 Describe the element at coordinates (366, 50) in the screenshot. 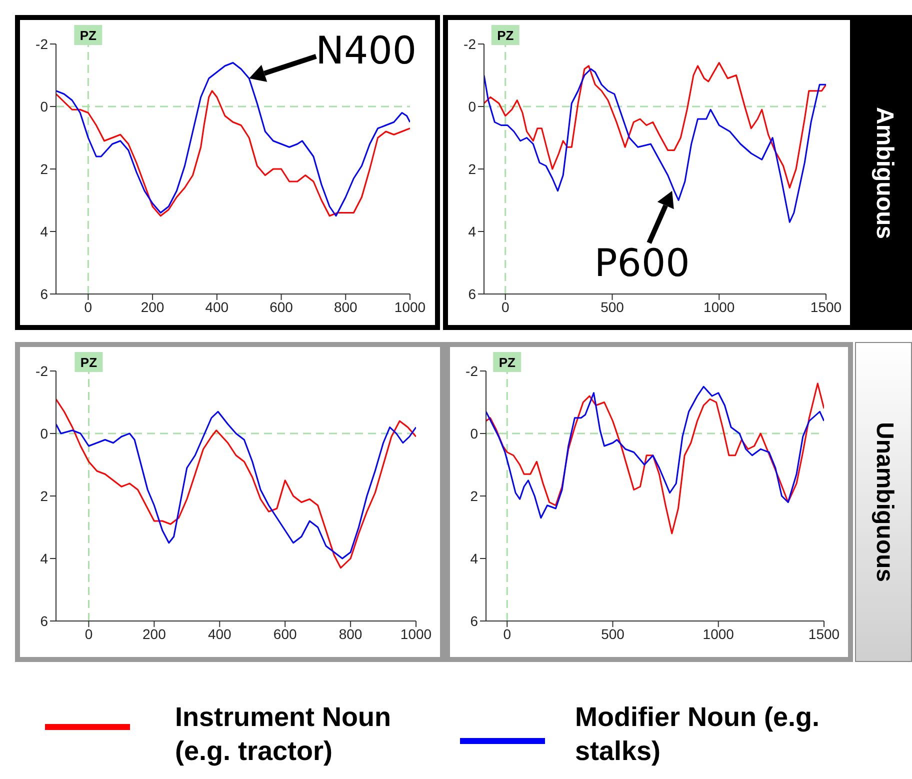

I see `annotation: N400` at that location.